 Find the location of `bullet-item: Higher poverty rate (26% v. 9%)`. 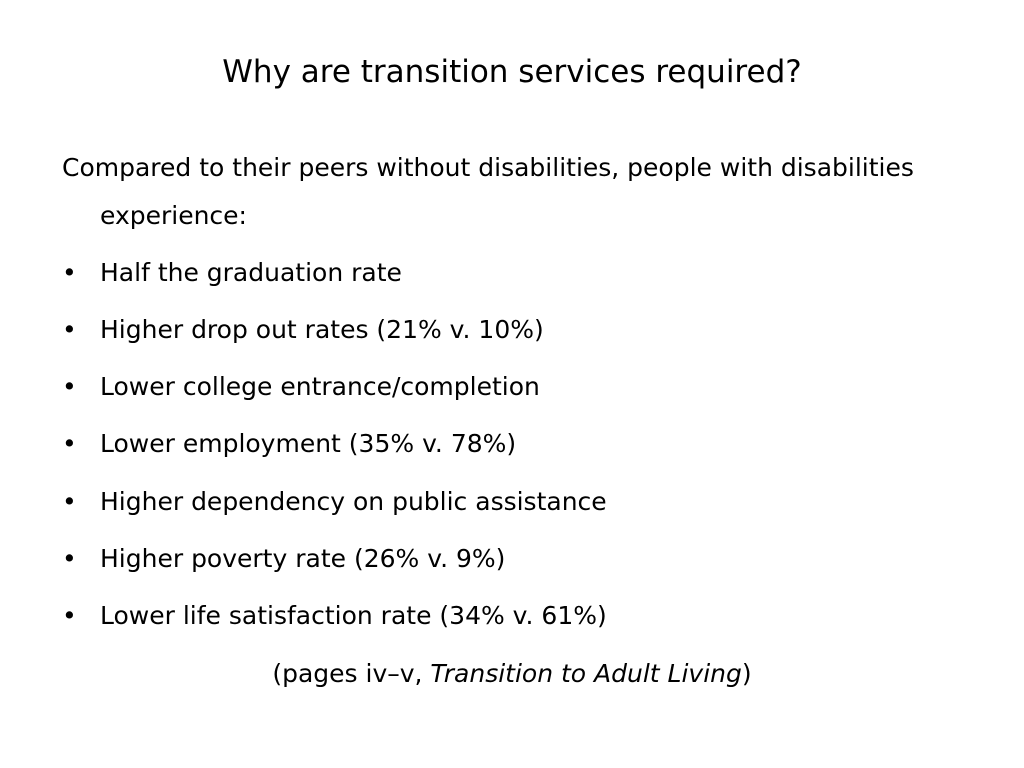

bullet-item: Higher poverty rate (26% v. 9%) is located at coordinates (283, 559).